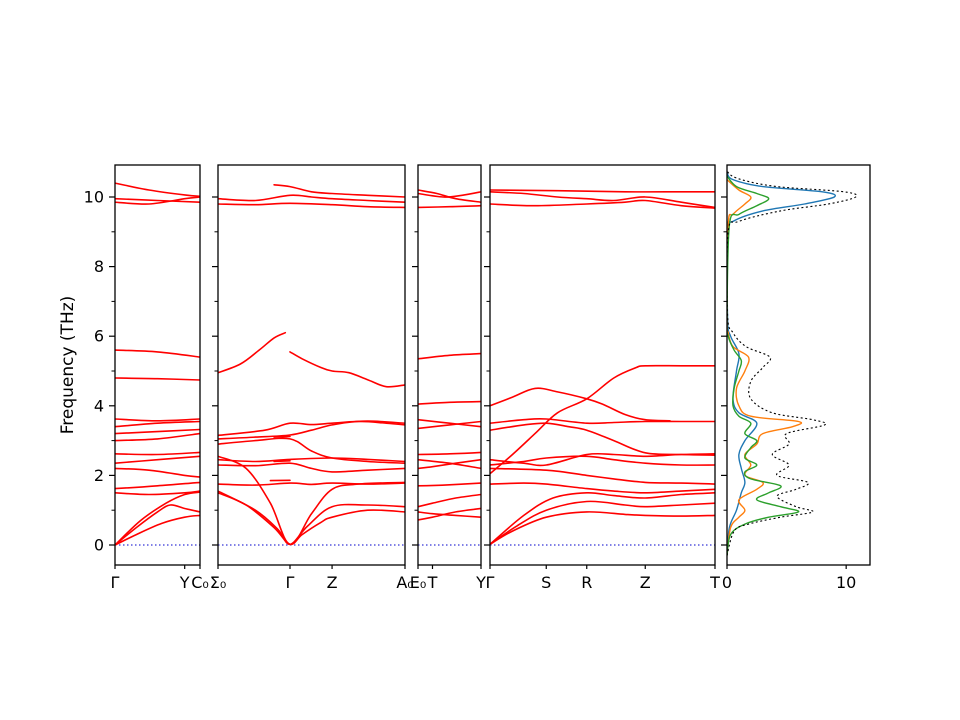 The height and width of the screenshot is (720, 960). I want to click on band-panel-1: 0 2 4 6 8 10 Γ Y C₀, so click(146, 378).